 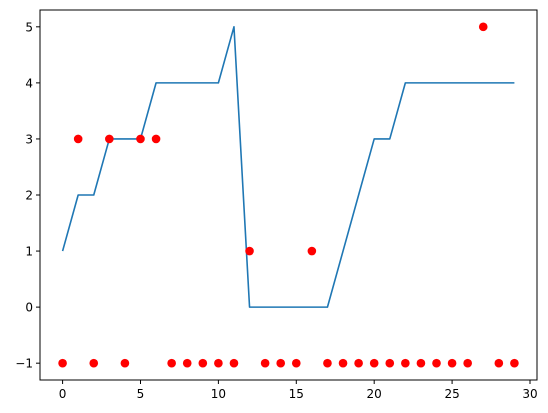 I want to click on x-tick-label: 20, so click(x=374, y=394).